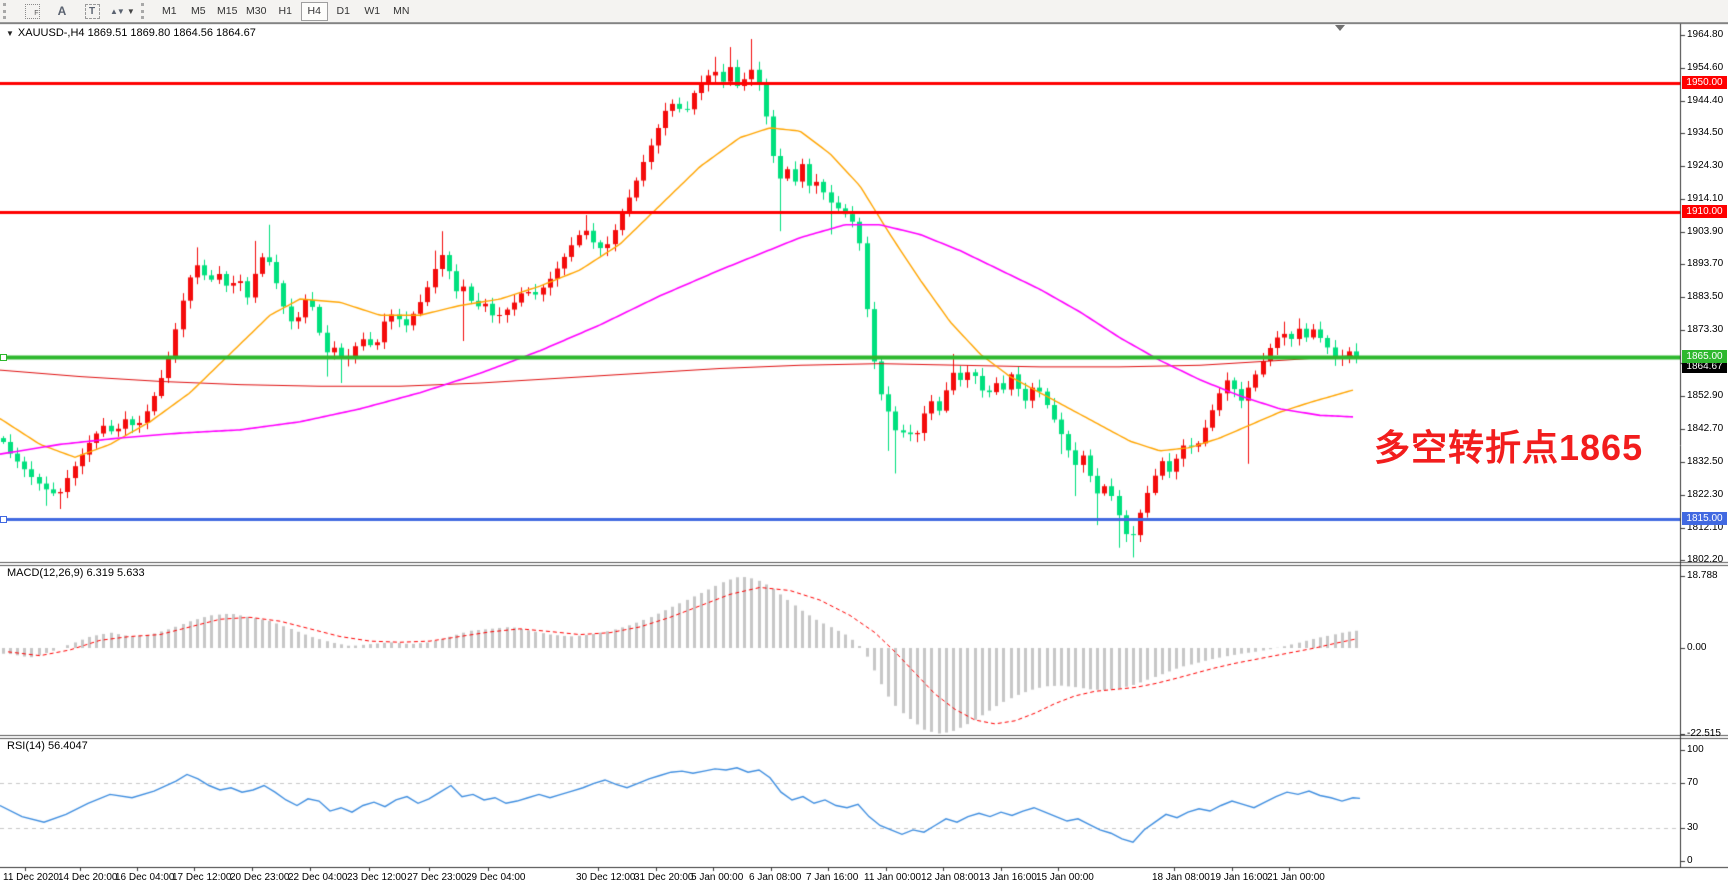  I want to click on price-axis-label: 1873.30, so click(1705, 329).